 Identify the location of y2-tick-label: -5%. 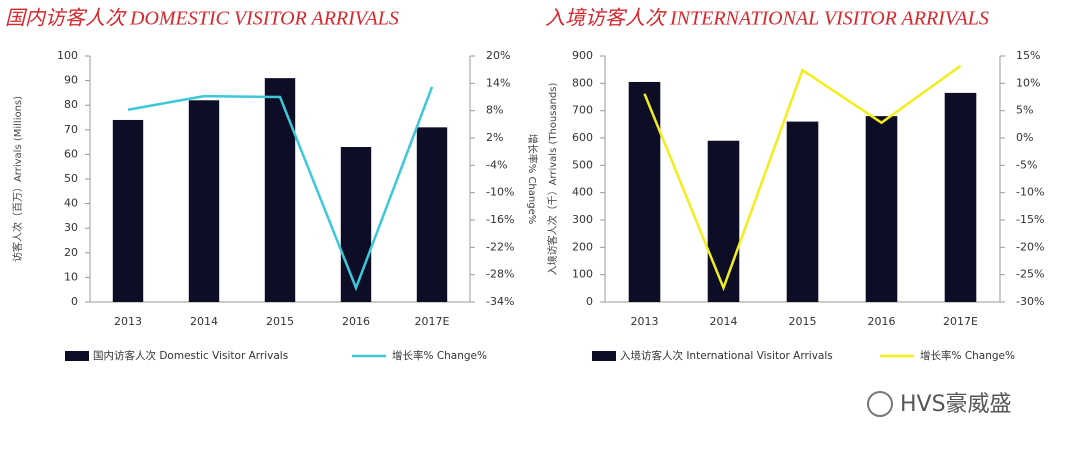
(1026, 164).